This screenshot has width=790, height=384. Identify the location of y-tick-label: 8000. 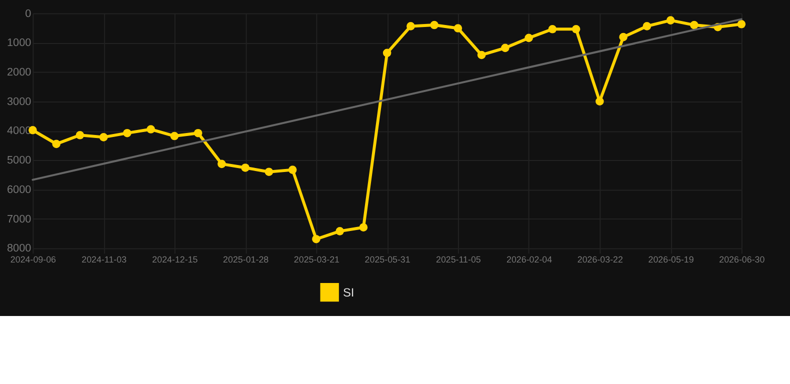
(19, 248).